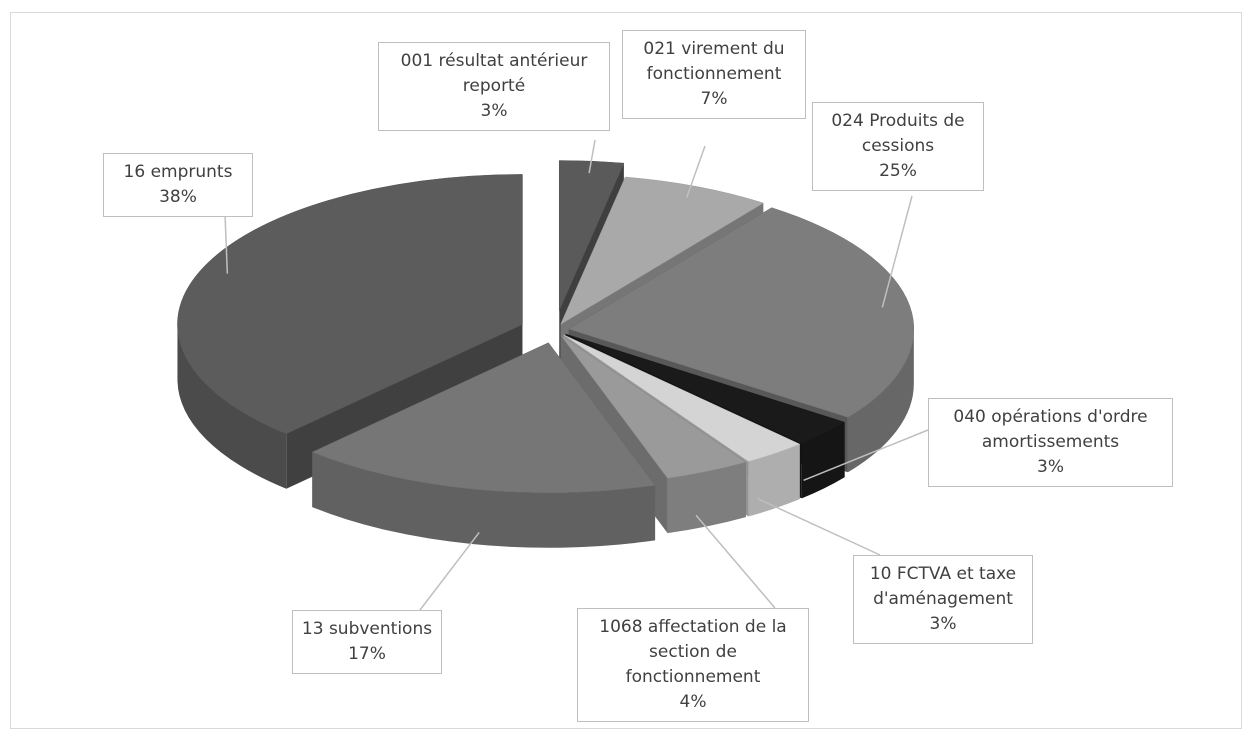 This screenshot has height=731, width=1252. What do you see at coordinates (898, 171) in the screenshot?
I see `value-label: 25%` at bounding box center [898, 171].